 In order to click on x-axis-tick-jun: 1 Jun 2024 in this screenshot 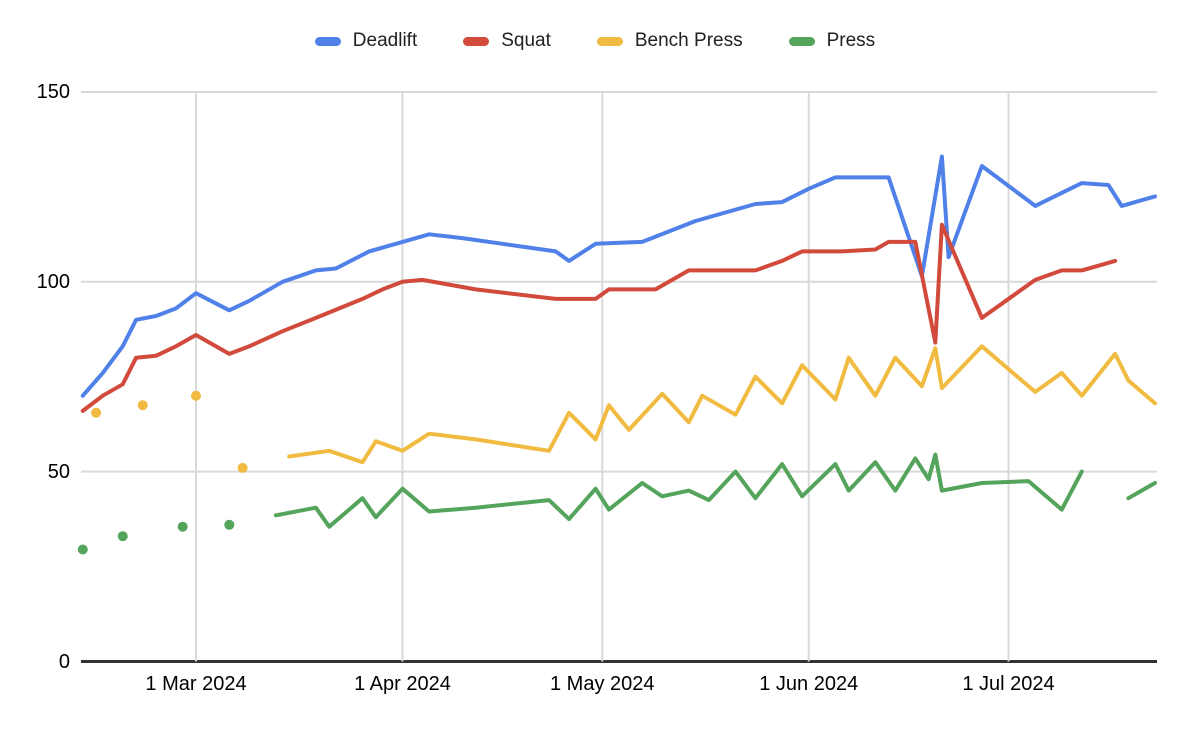, I will do `click(809, 684)`.